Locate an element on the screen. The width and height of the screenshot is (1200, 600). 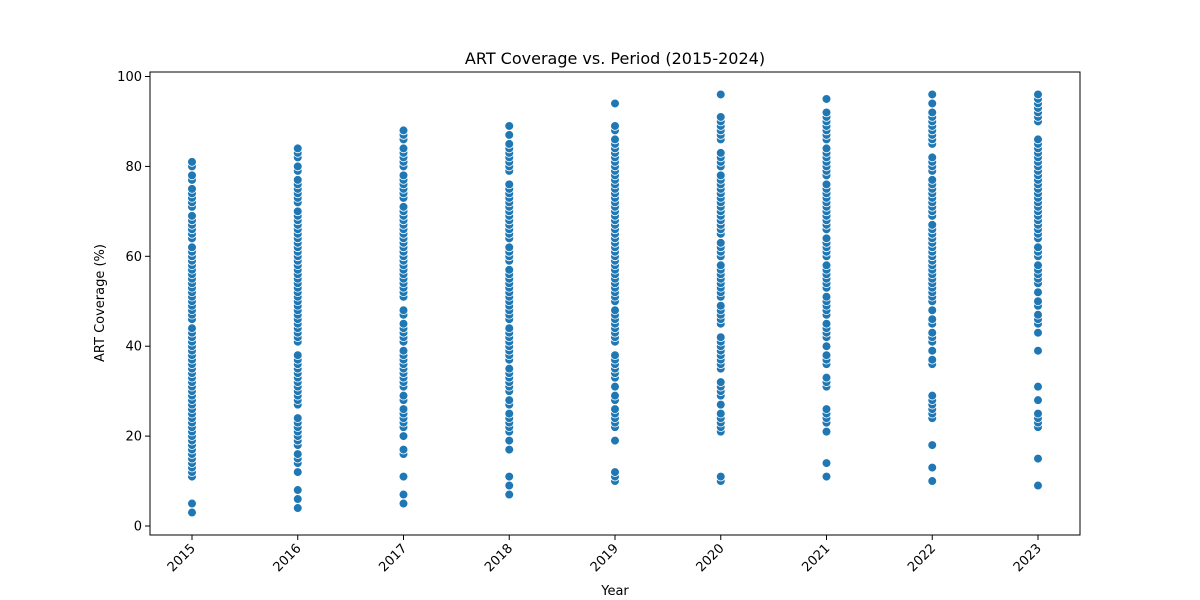
x-tick-label: 2020 is located at coordinates (711, 558).